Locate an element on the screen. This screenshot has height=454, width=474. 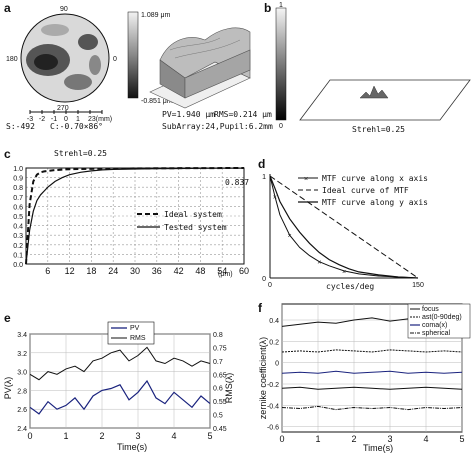
y-tick-label-d: 0 is located at coordinates (264, 279).